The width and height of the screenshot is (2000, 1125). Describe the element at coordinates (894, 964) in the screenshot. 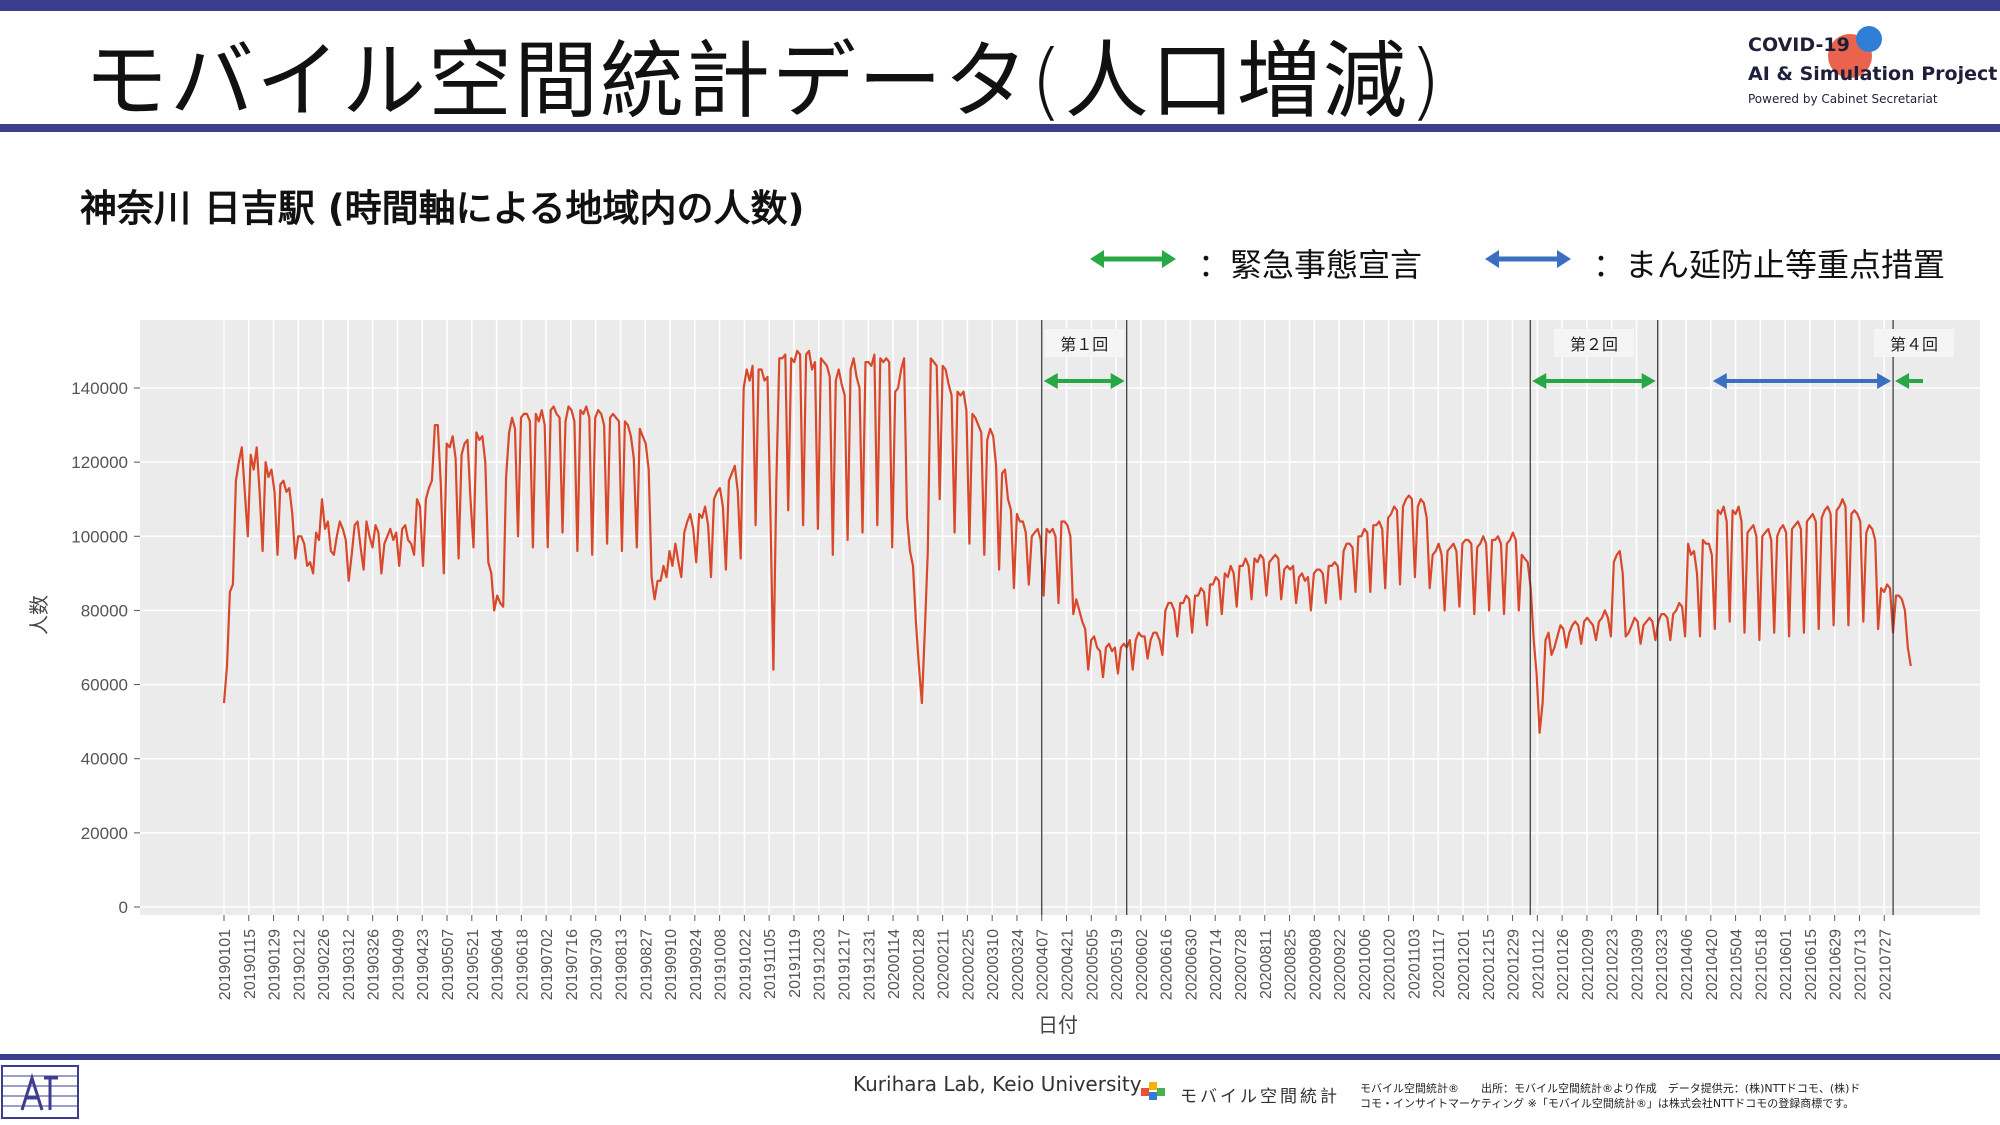

I see `x-tick-label: 20200114` at that location.